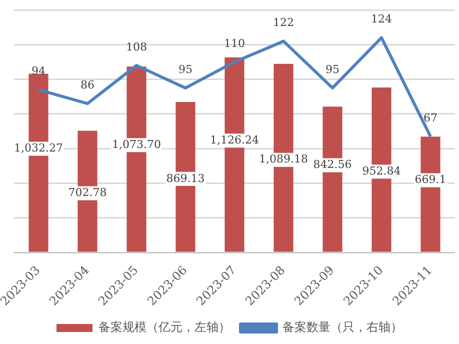  I want to click on data-label: 1,073.70, so click(136, 145).